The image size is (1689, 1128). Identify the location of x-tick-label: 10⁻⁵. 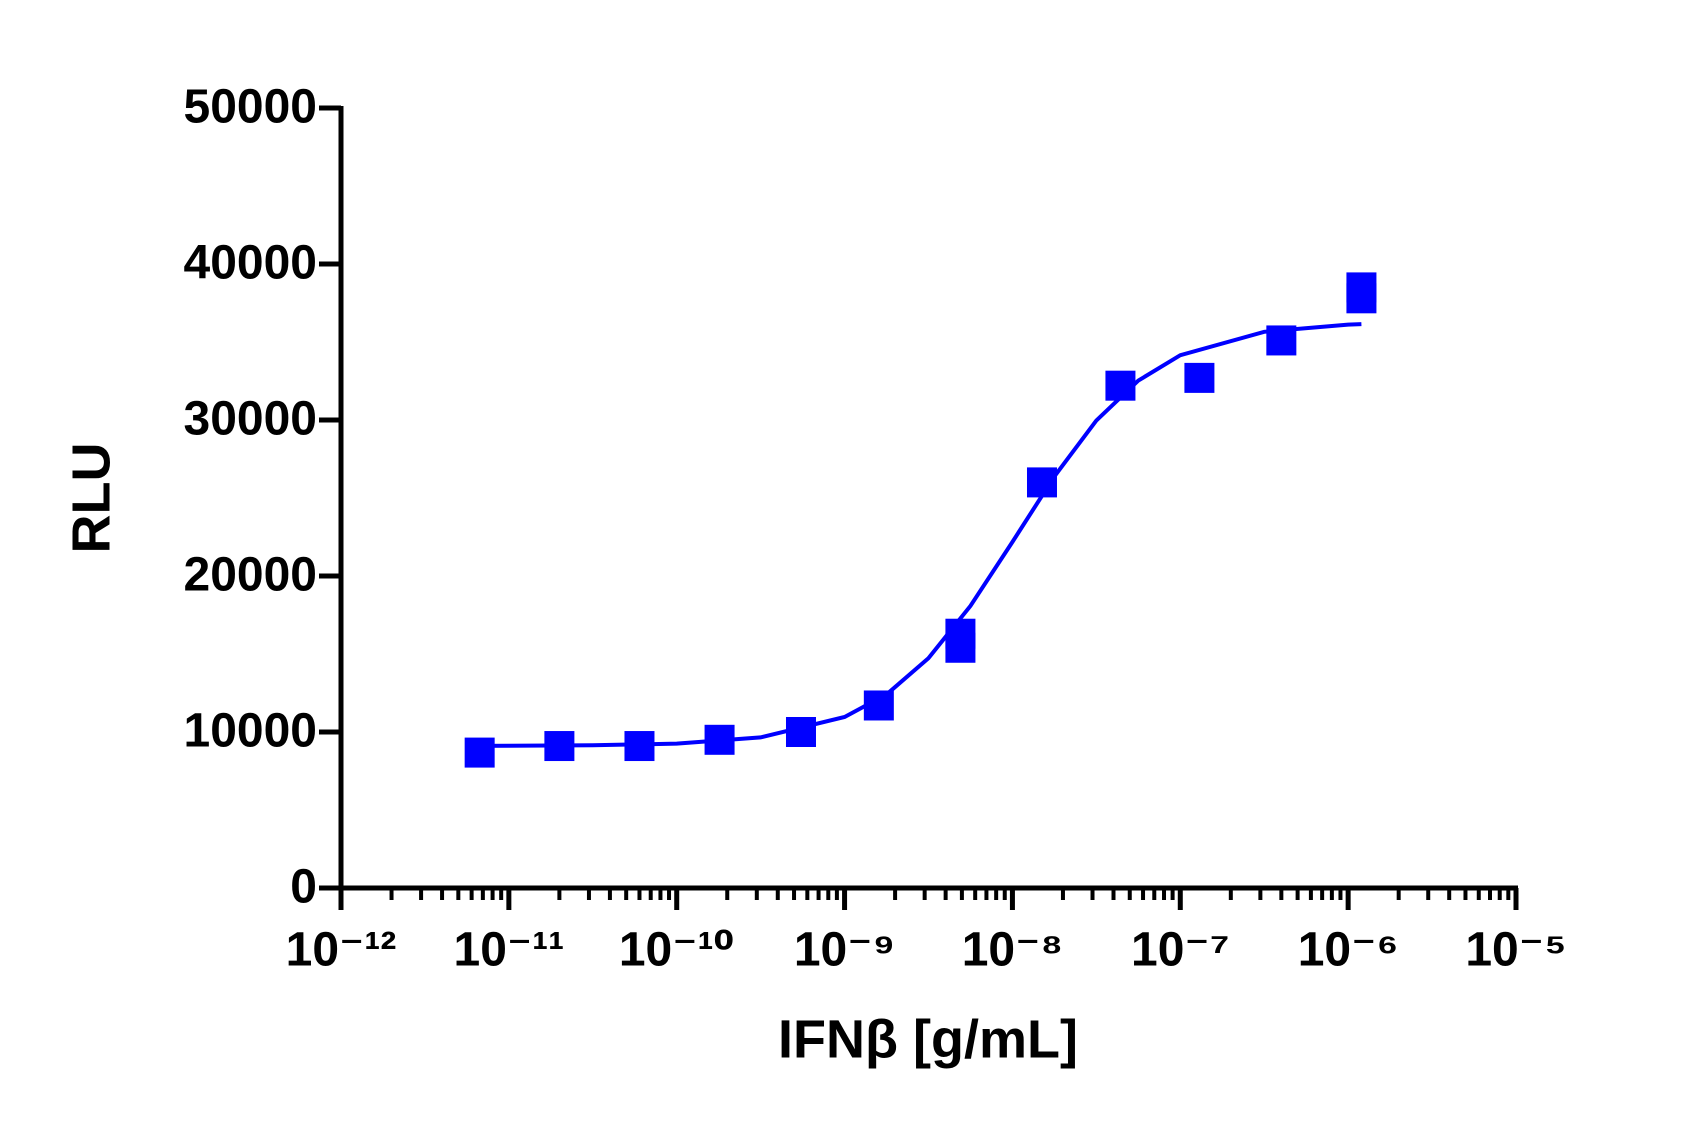
(1515, 950).